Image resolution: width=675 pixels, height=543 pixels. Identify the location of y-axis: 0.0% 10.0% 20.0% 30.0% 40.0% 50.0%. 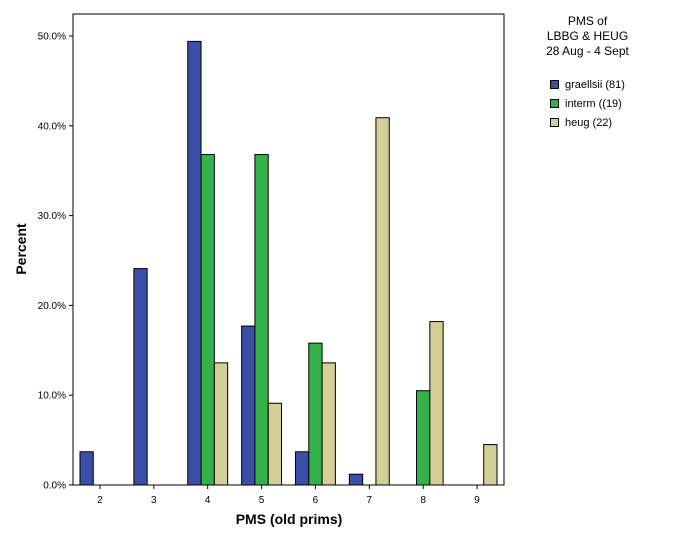
(55, 262).